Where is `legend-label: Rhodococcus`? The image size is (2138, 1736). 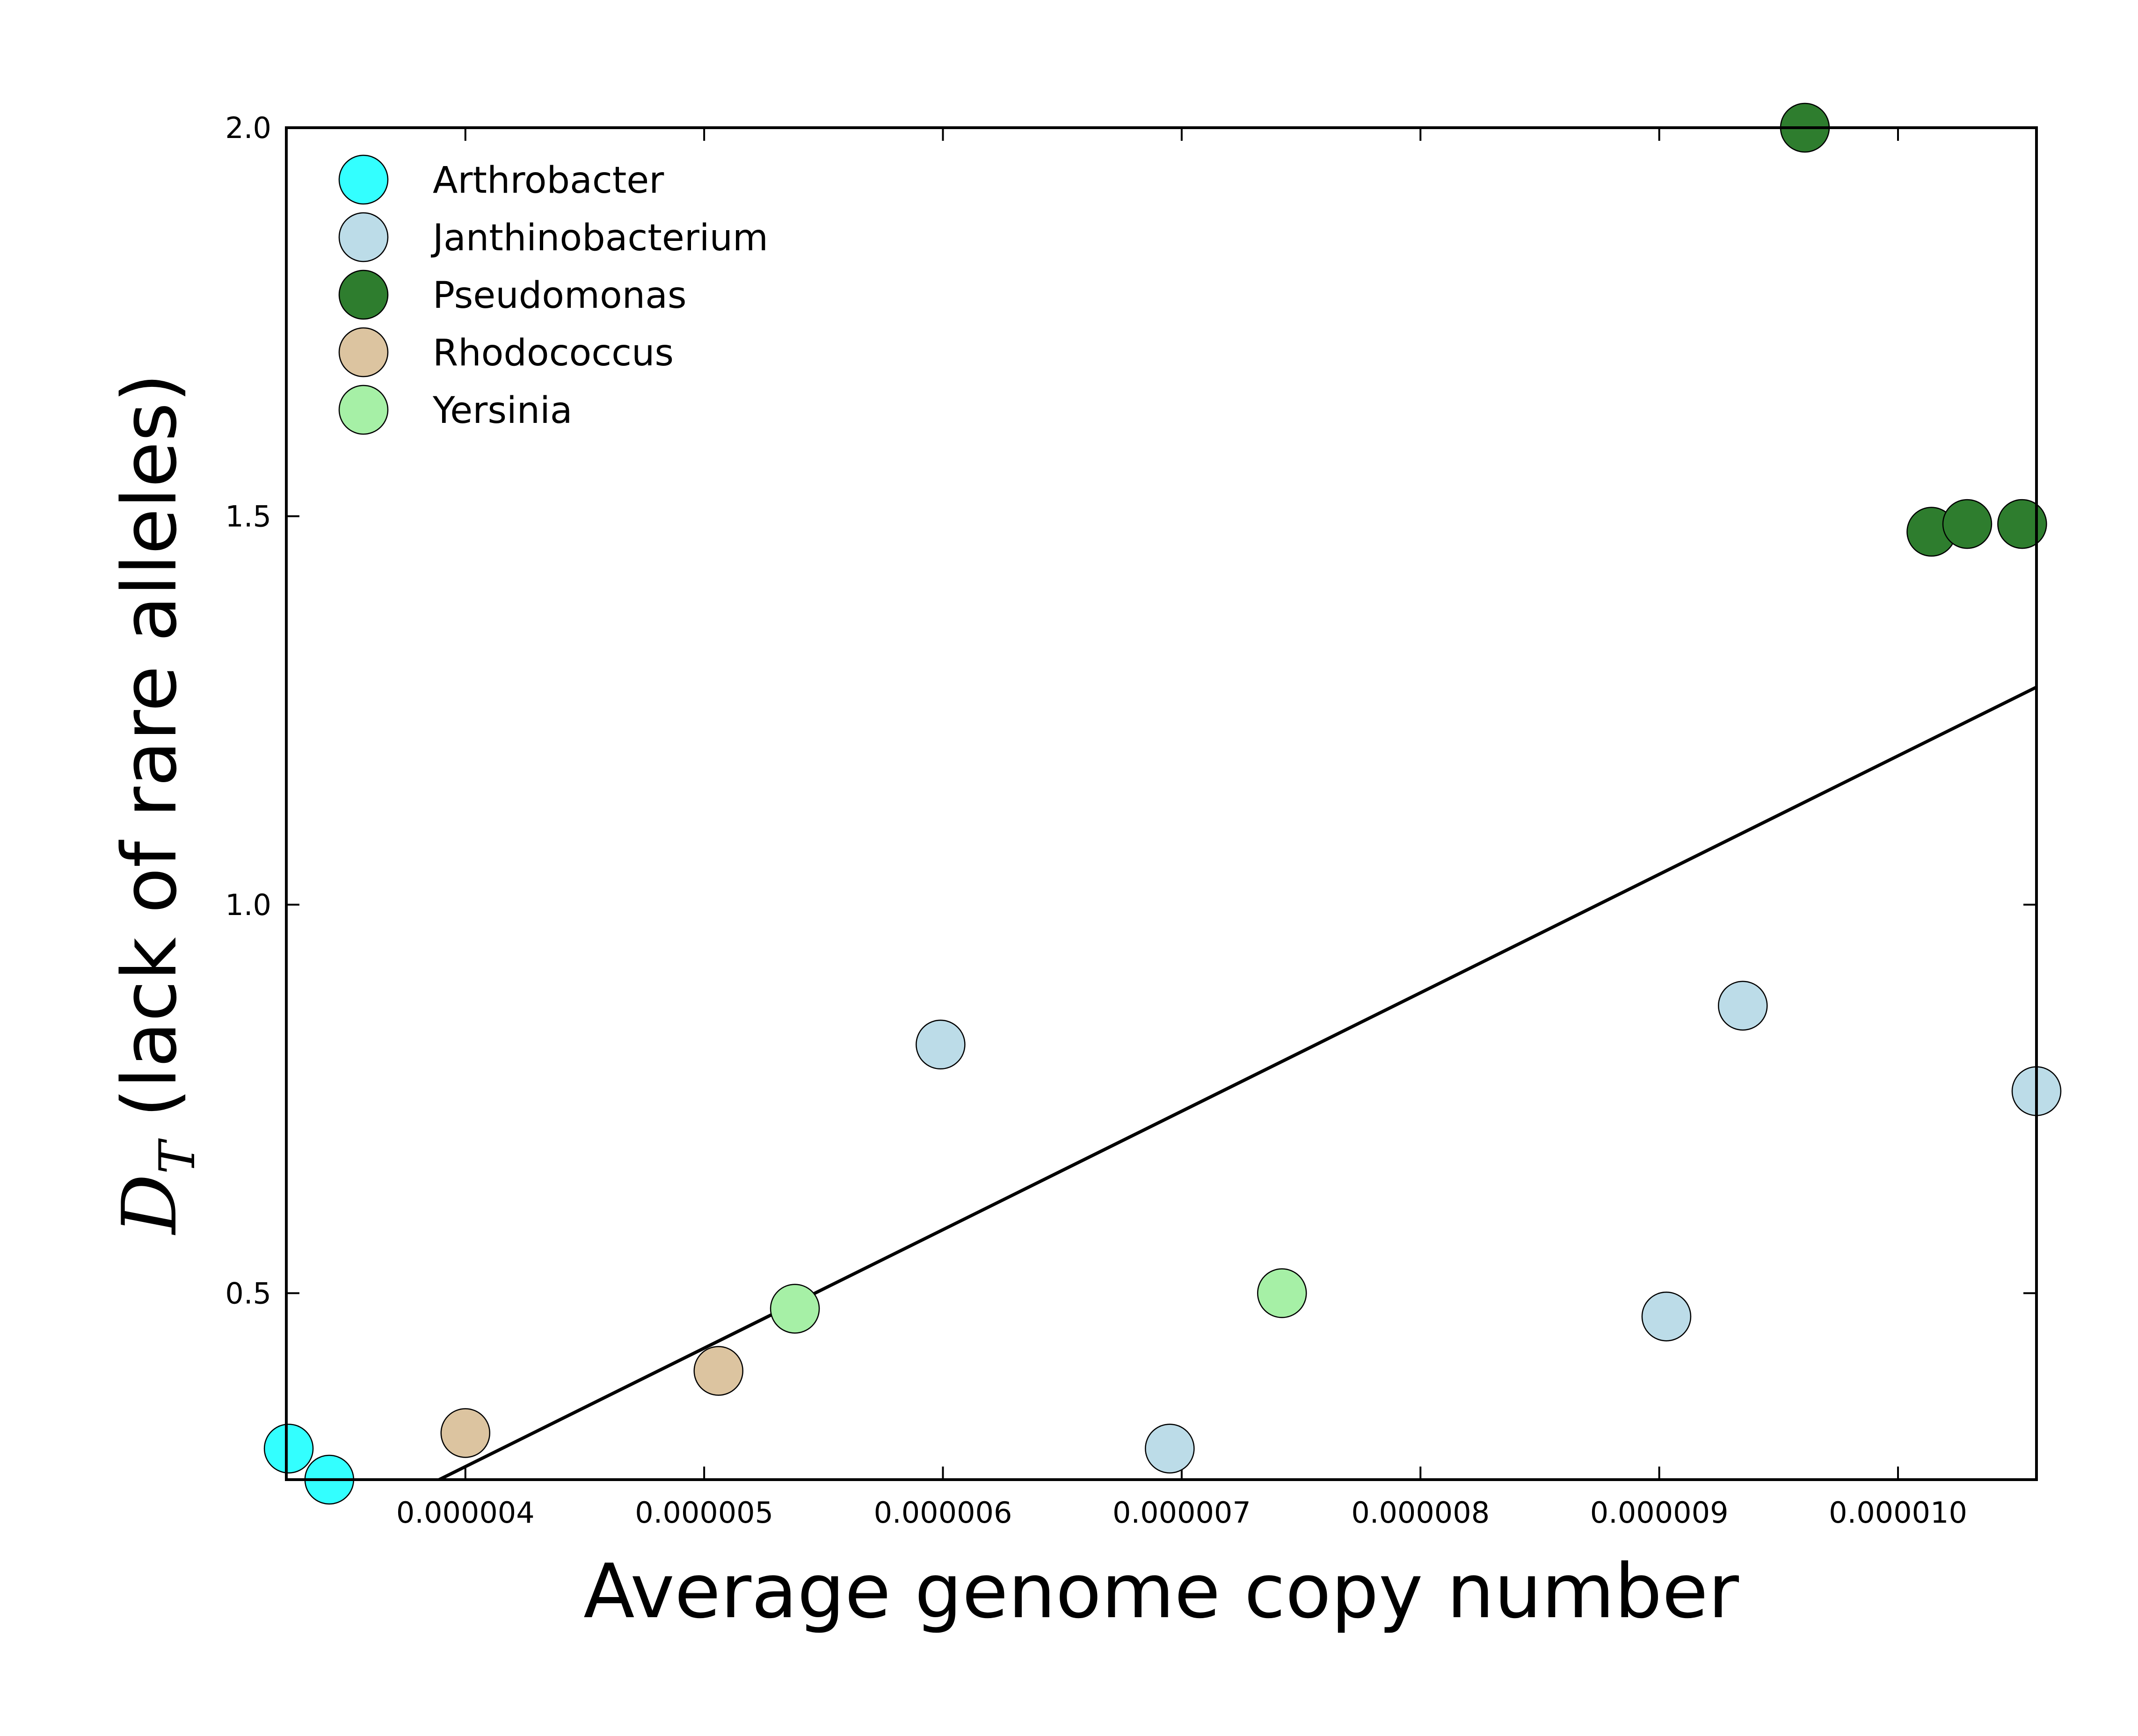
legend-label: Rhodococcus is located at coordinates (553, 353).